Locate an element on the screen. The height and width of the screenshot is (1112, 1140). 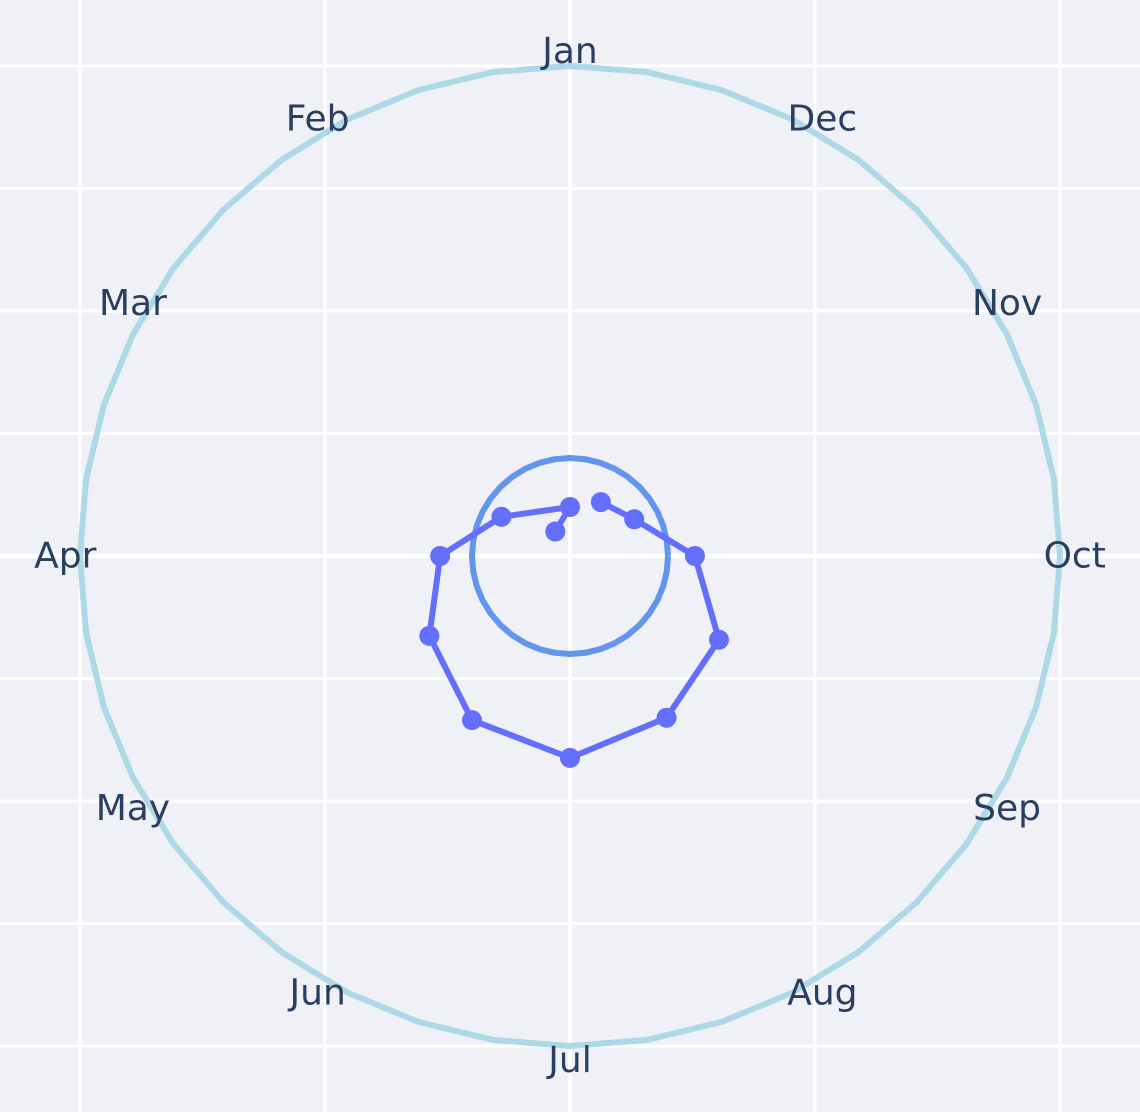
month-label-oct: Oct is located at coordinates (1075, 556).